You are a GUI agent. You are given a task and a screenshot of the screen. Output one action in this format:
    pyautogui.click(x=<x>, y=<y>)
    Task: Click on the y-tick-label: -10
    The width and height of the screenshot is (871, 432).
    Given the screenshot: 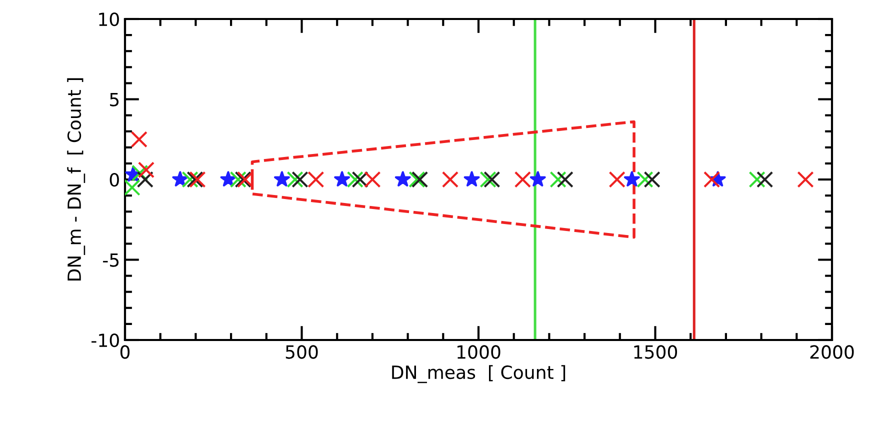 What is the action you would take?
    pyautogui.click(x=105, y=340)
    